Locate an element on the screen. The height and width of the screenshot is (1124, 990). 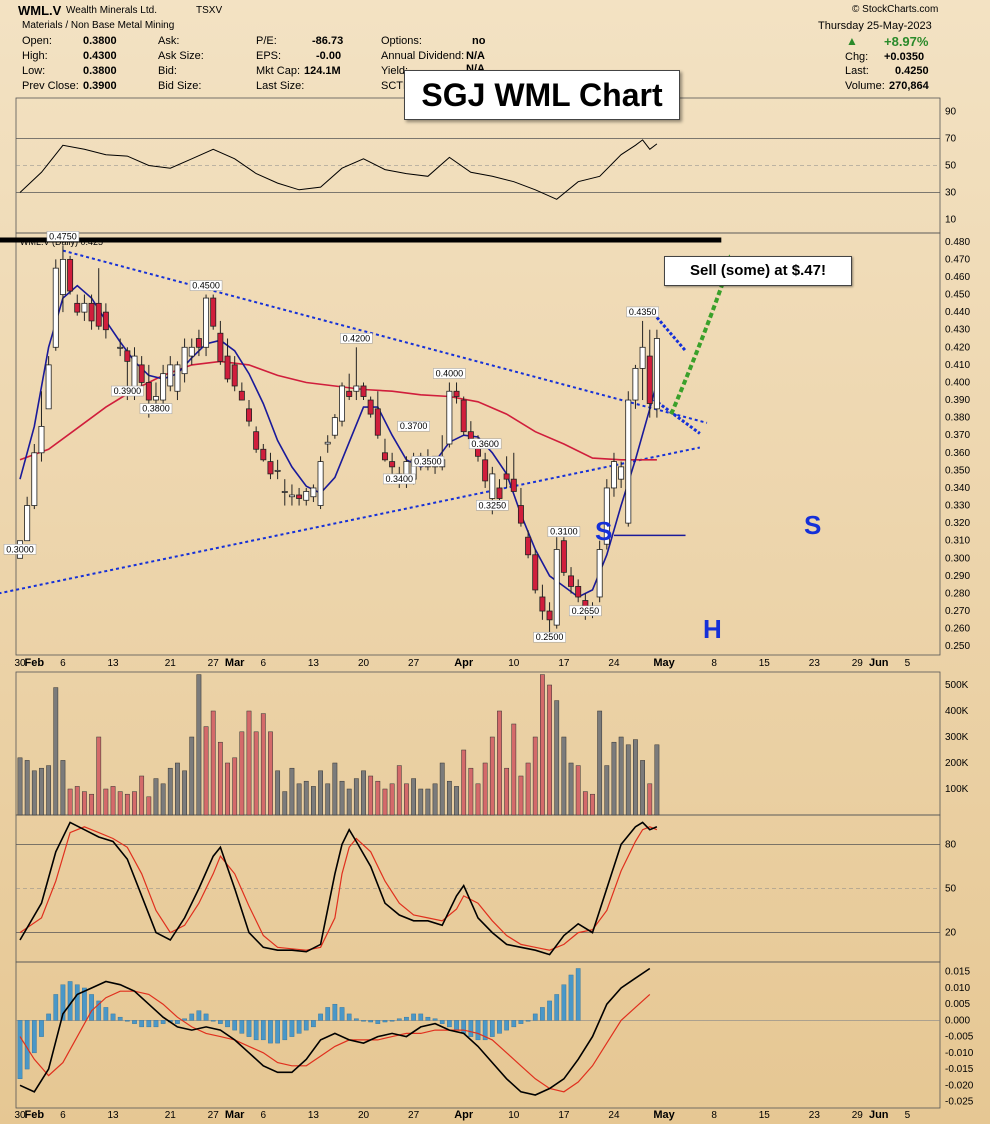
company-name: Wealth Minerals Ltd. is located at coordinates (111, 10).